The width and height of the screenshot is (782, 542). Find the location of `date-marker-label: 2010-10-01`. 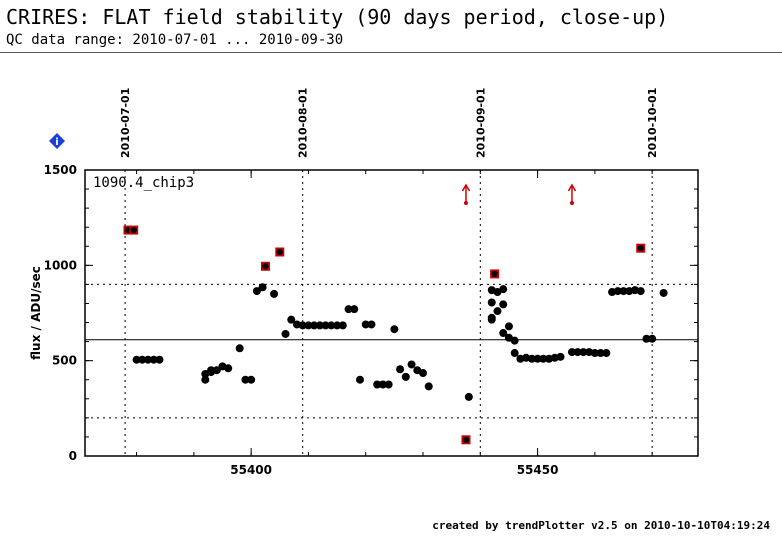

date-marker-label: 2010-10-01 is located at coordinates (652, 123).